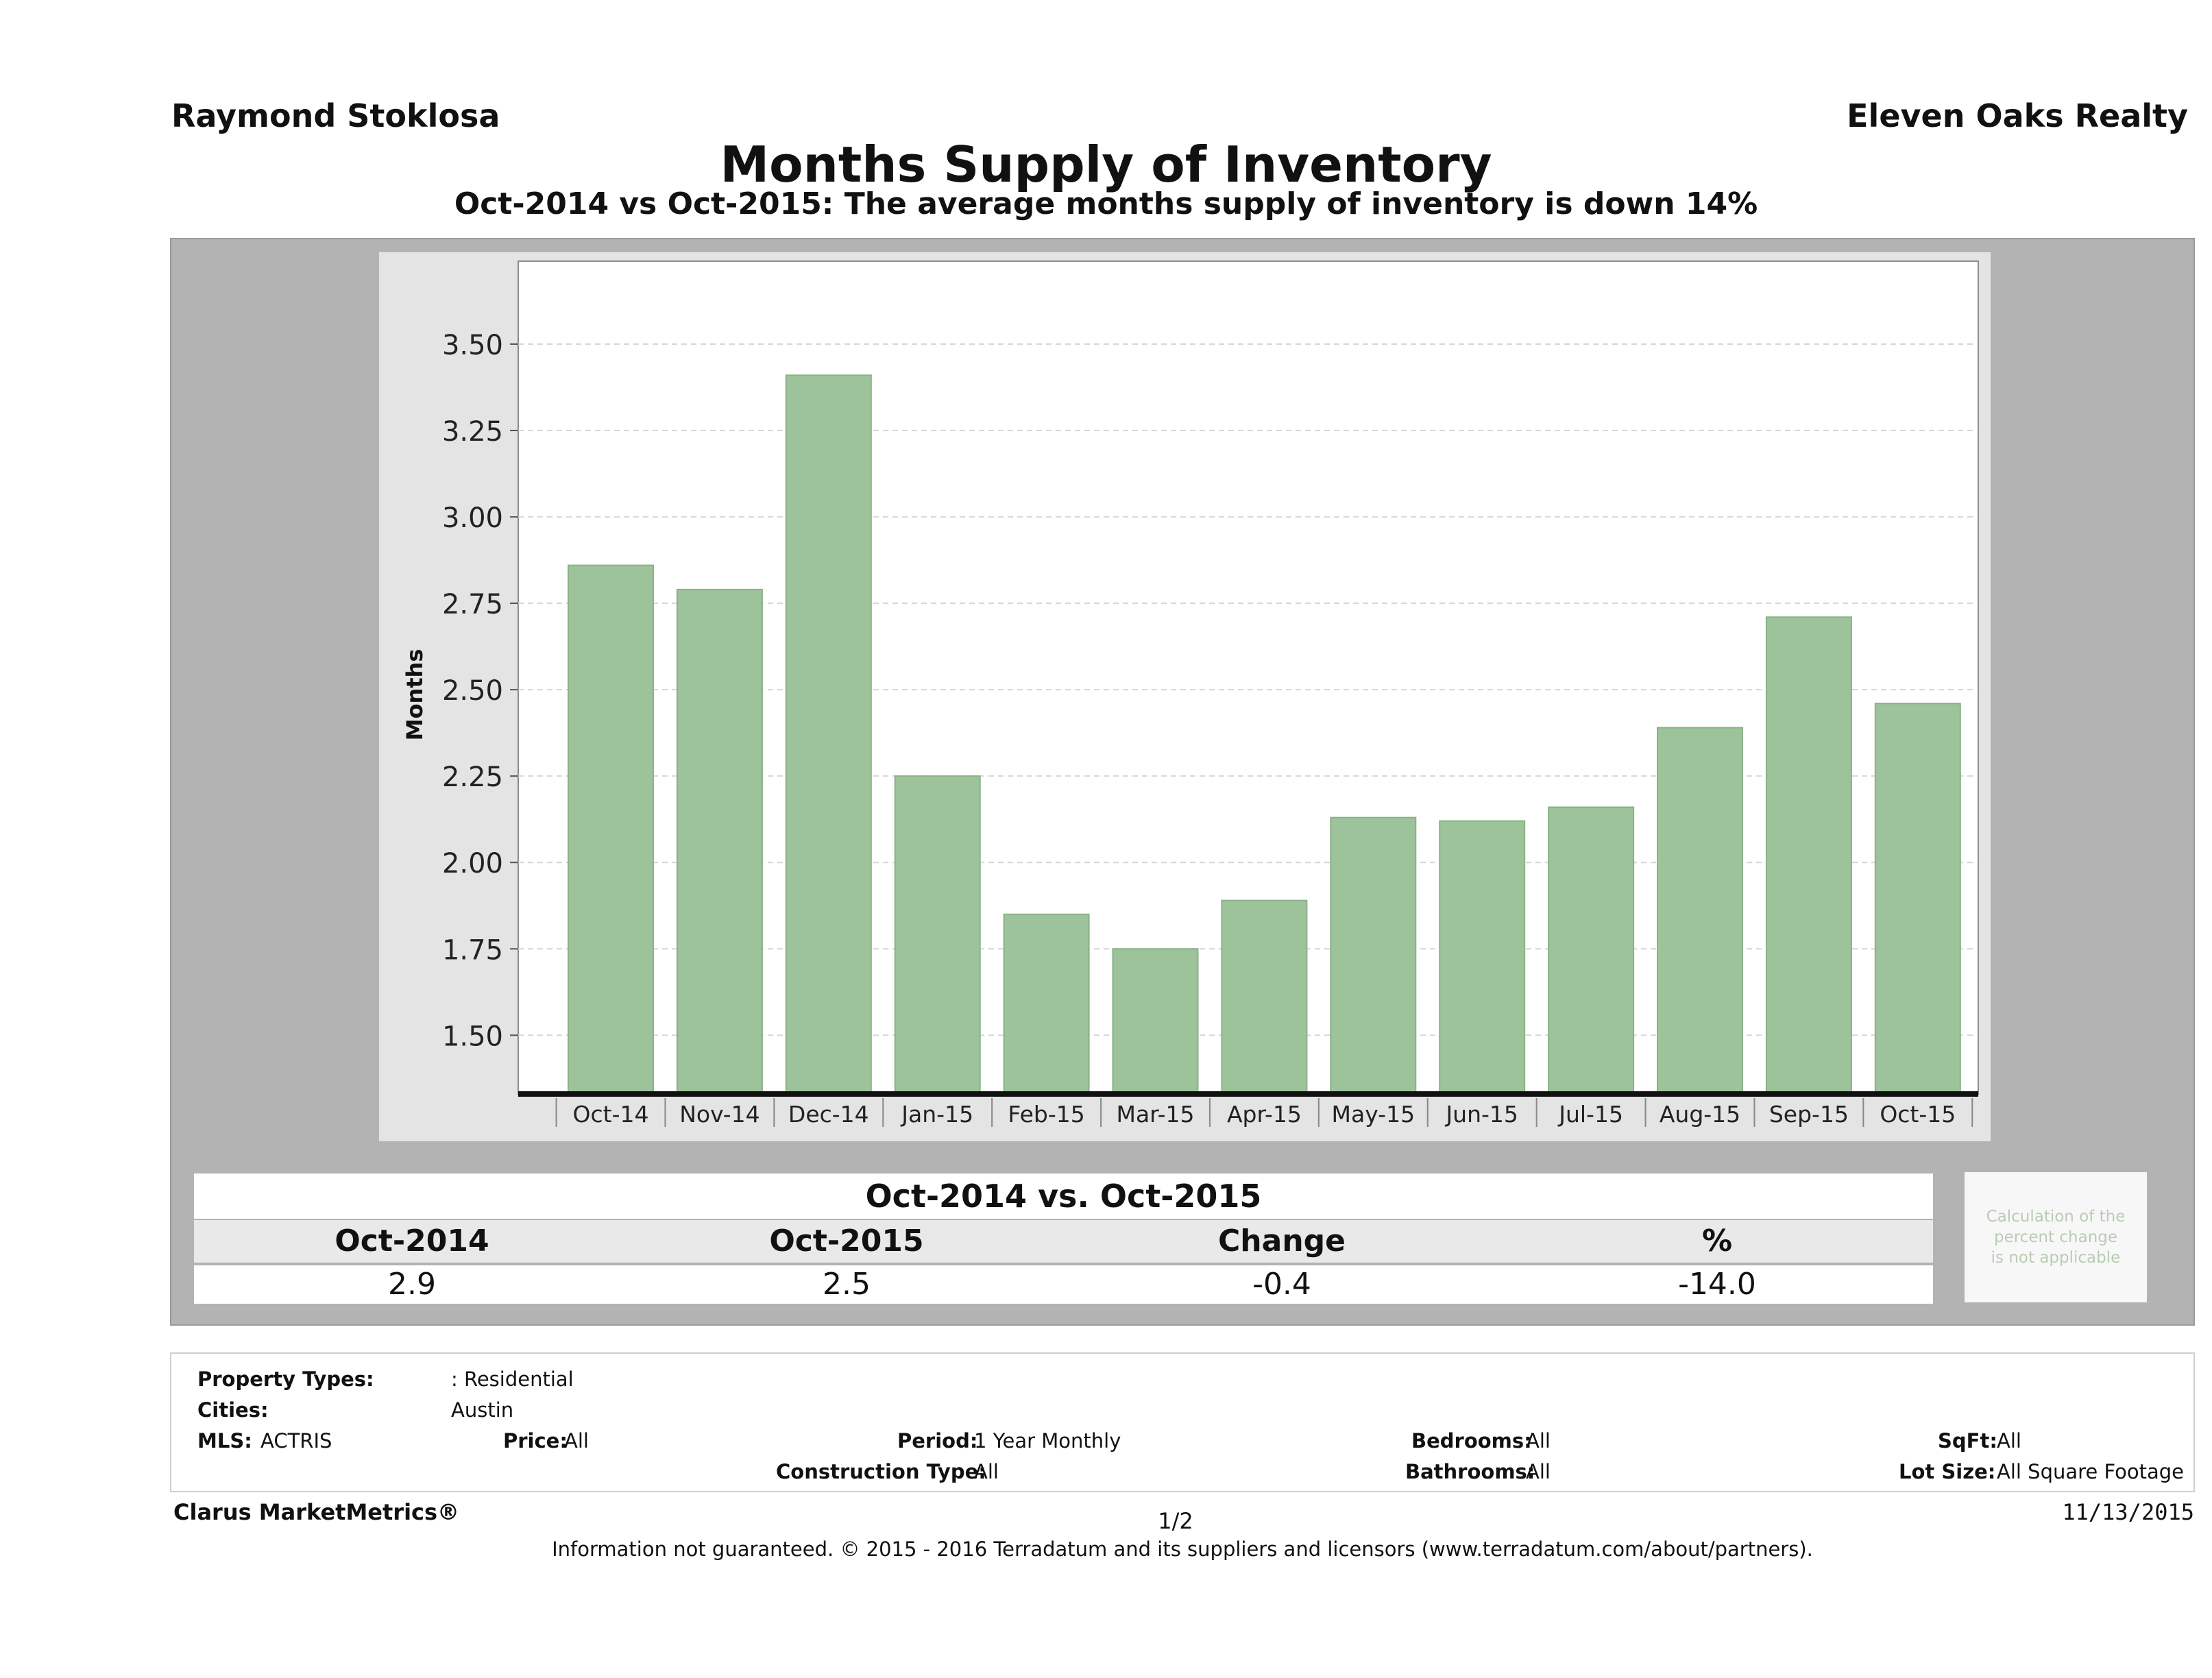  Describe the element at coordinates (335, 115) in the screenshot. I see `agent-name: Raymond Stoklosa` at that location.